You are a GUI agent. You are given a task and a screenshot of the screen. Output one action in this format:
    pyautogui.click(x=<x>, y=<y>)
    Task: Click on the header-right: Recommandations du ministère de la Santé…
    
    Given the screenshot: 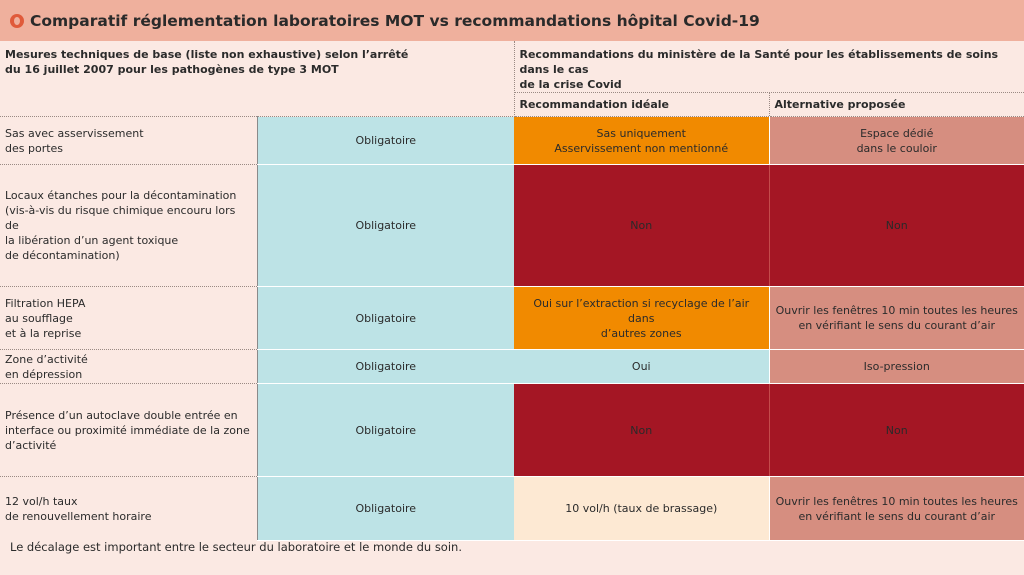 What is the action you would take?
    pyautogui.click(x=769, y=67)
    